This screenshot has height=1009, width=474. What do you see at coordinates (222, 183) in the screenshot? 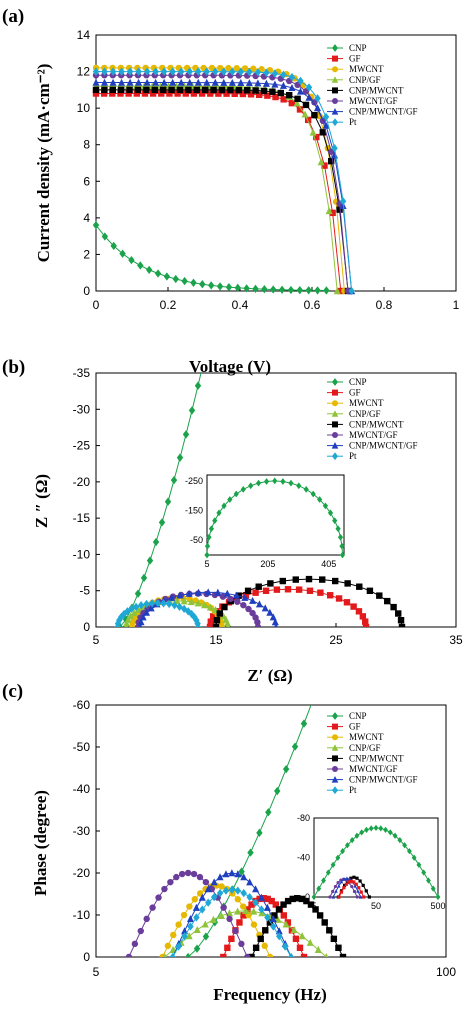
I see `panel-a-line-mwcnt-gf` at bounding box center [222, 183].